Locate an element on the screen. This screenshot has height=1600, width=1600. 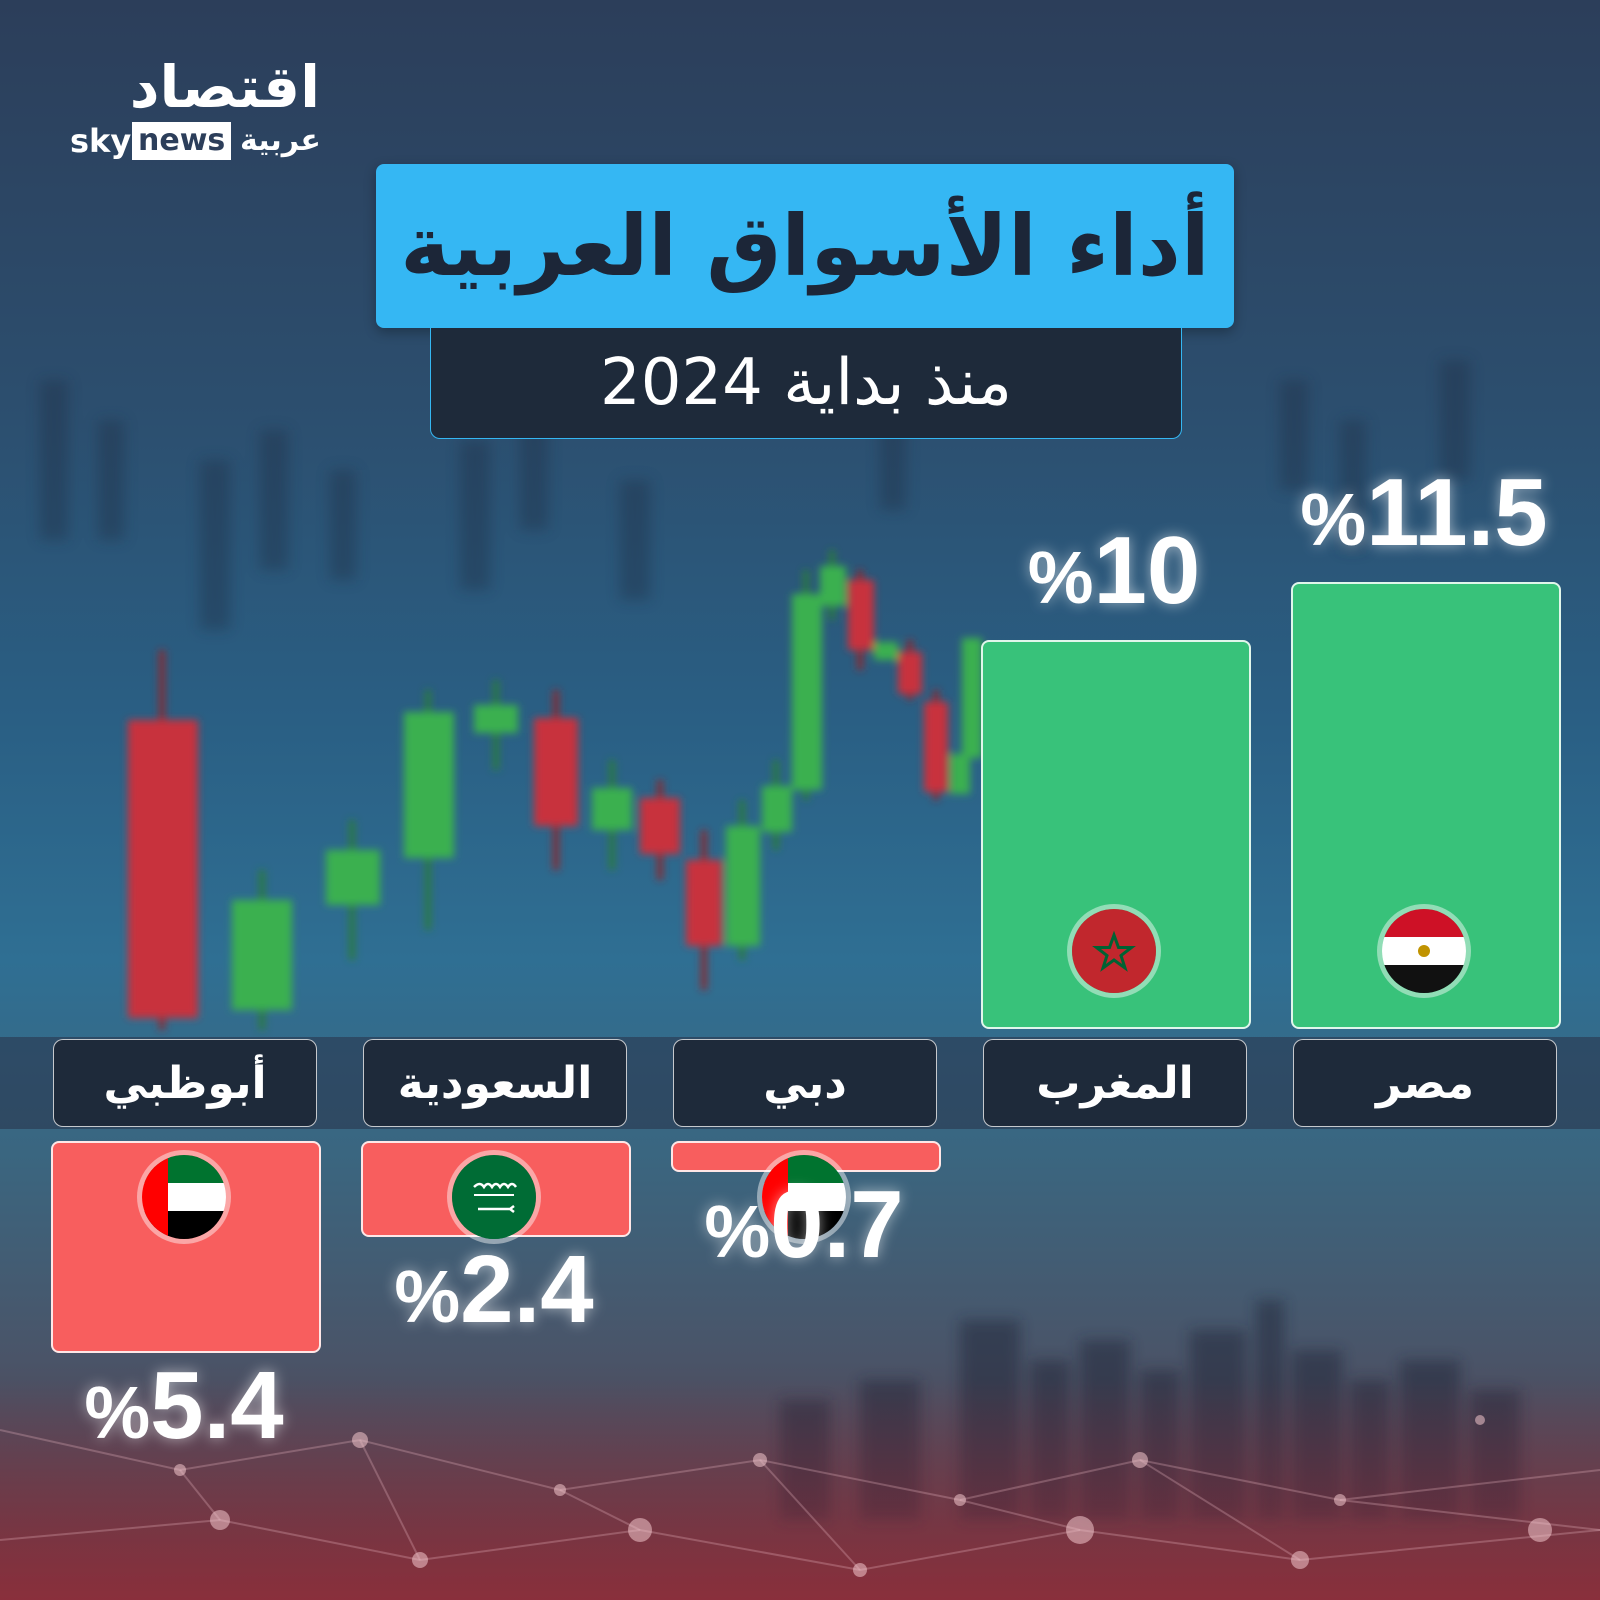
data-label: %10 is located at coordinates (1114, 571).